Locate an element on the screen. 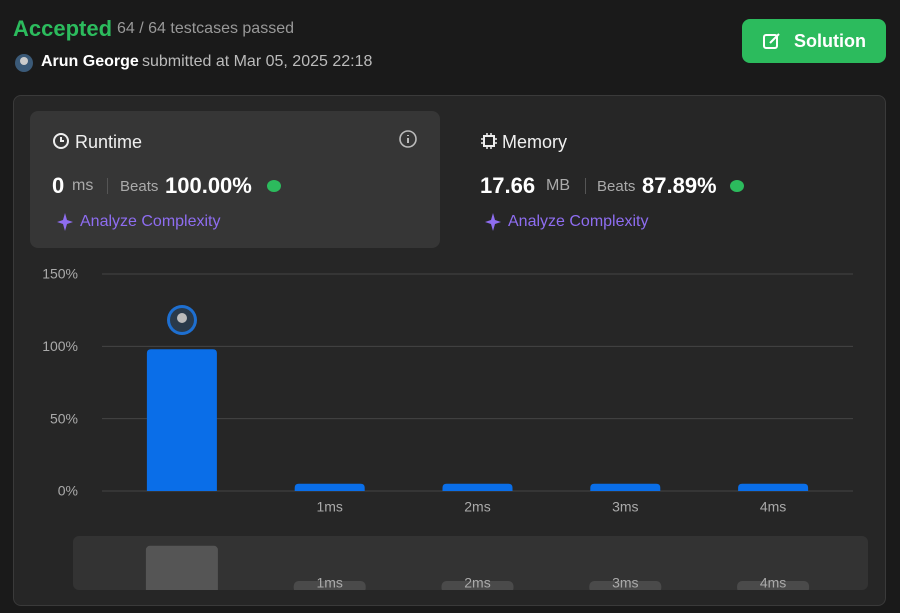 The width and height of the screenshot is (900, 613). x-tick-label: 4ms is located at coordinates (773, 507).